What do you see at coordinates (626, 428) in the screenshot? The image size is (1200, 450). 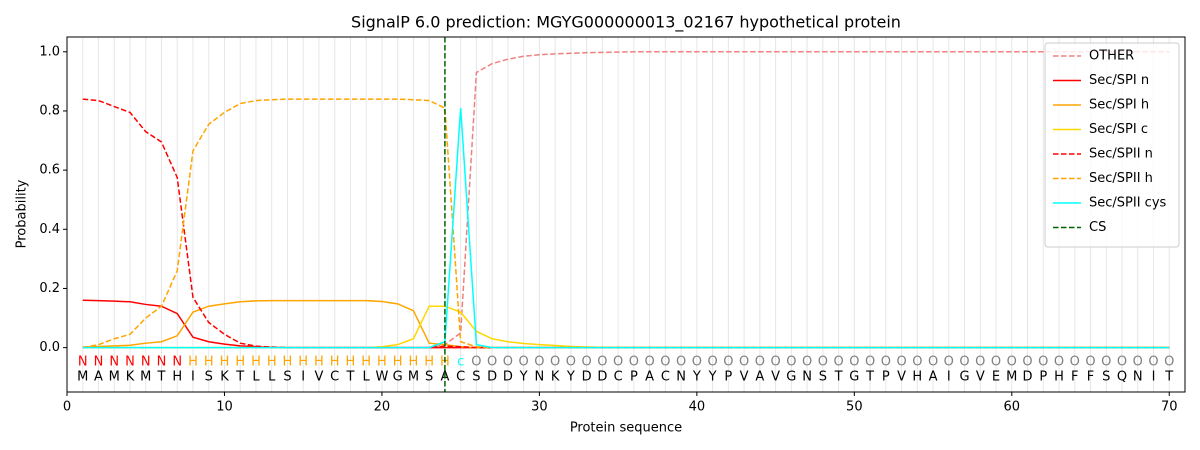 I see `x-axis-label: Protein sequence` at bounding box center [626, 428].